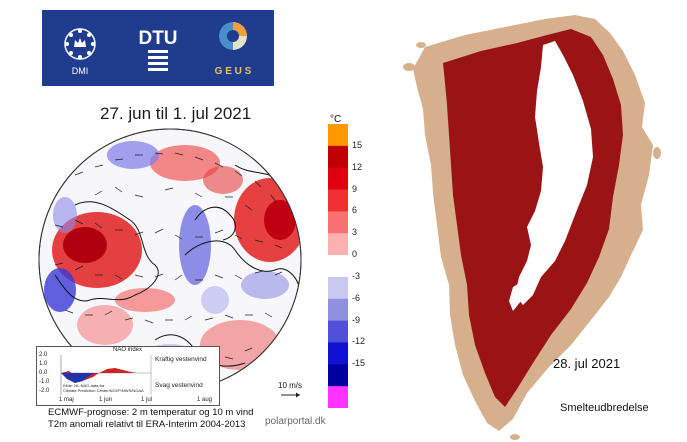 This screenshot has height=442, width=687. What do you see at coordinates (84, 385) in the screenshot?
I see `nao-source: Kilde: NL-NAO-data,fra` at bounding box center [84, 385].